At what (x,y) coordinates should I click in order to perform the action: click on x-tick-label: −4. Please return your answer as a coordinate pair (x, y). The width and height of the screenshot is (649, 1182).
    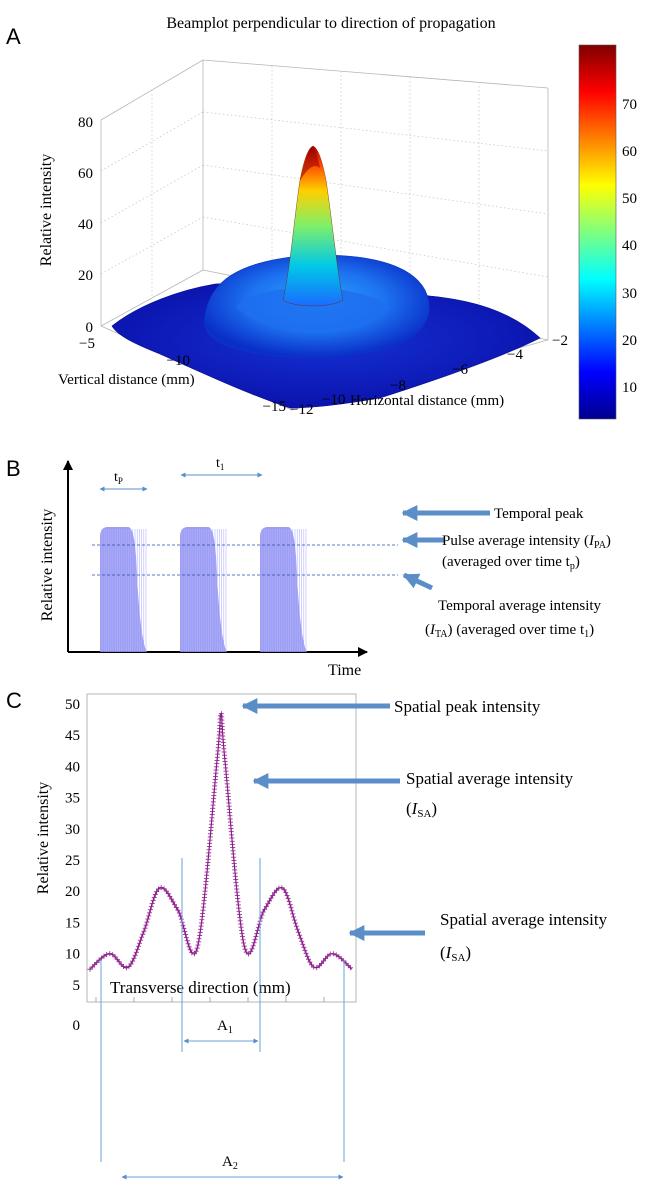
    Looking at the image, I should click on (515, 355).